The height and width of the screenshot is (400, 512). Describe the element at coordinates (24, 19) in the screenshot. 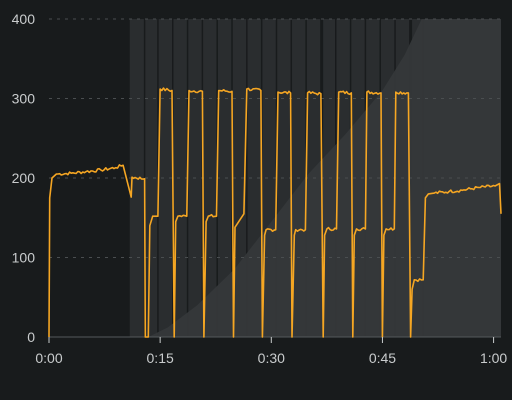

I see `y-tick-label: 400` at that location.